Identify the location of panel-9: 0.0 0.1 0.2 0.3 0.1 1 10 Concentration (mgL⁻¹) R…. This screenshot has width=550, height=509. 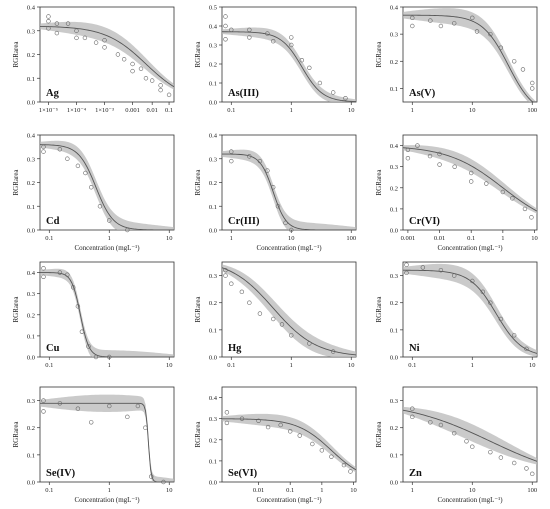
(93, 445).